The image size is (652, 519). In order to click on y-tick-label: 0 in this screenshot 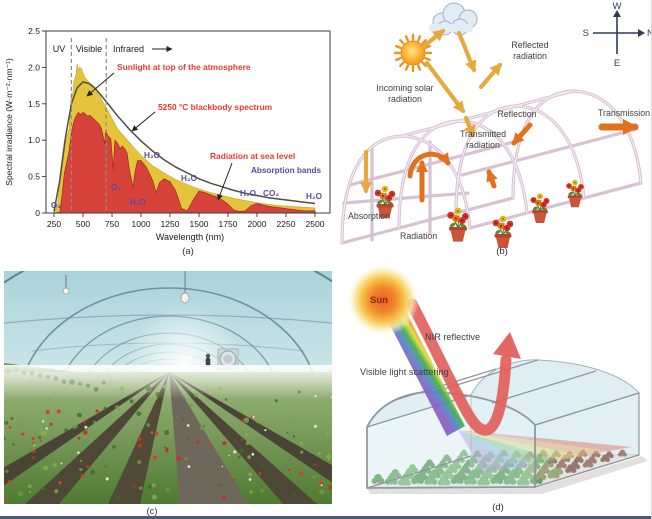, I will do `click(37, 213)`.